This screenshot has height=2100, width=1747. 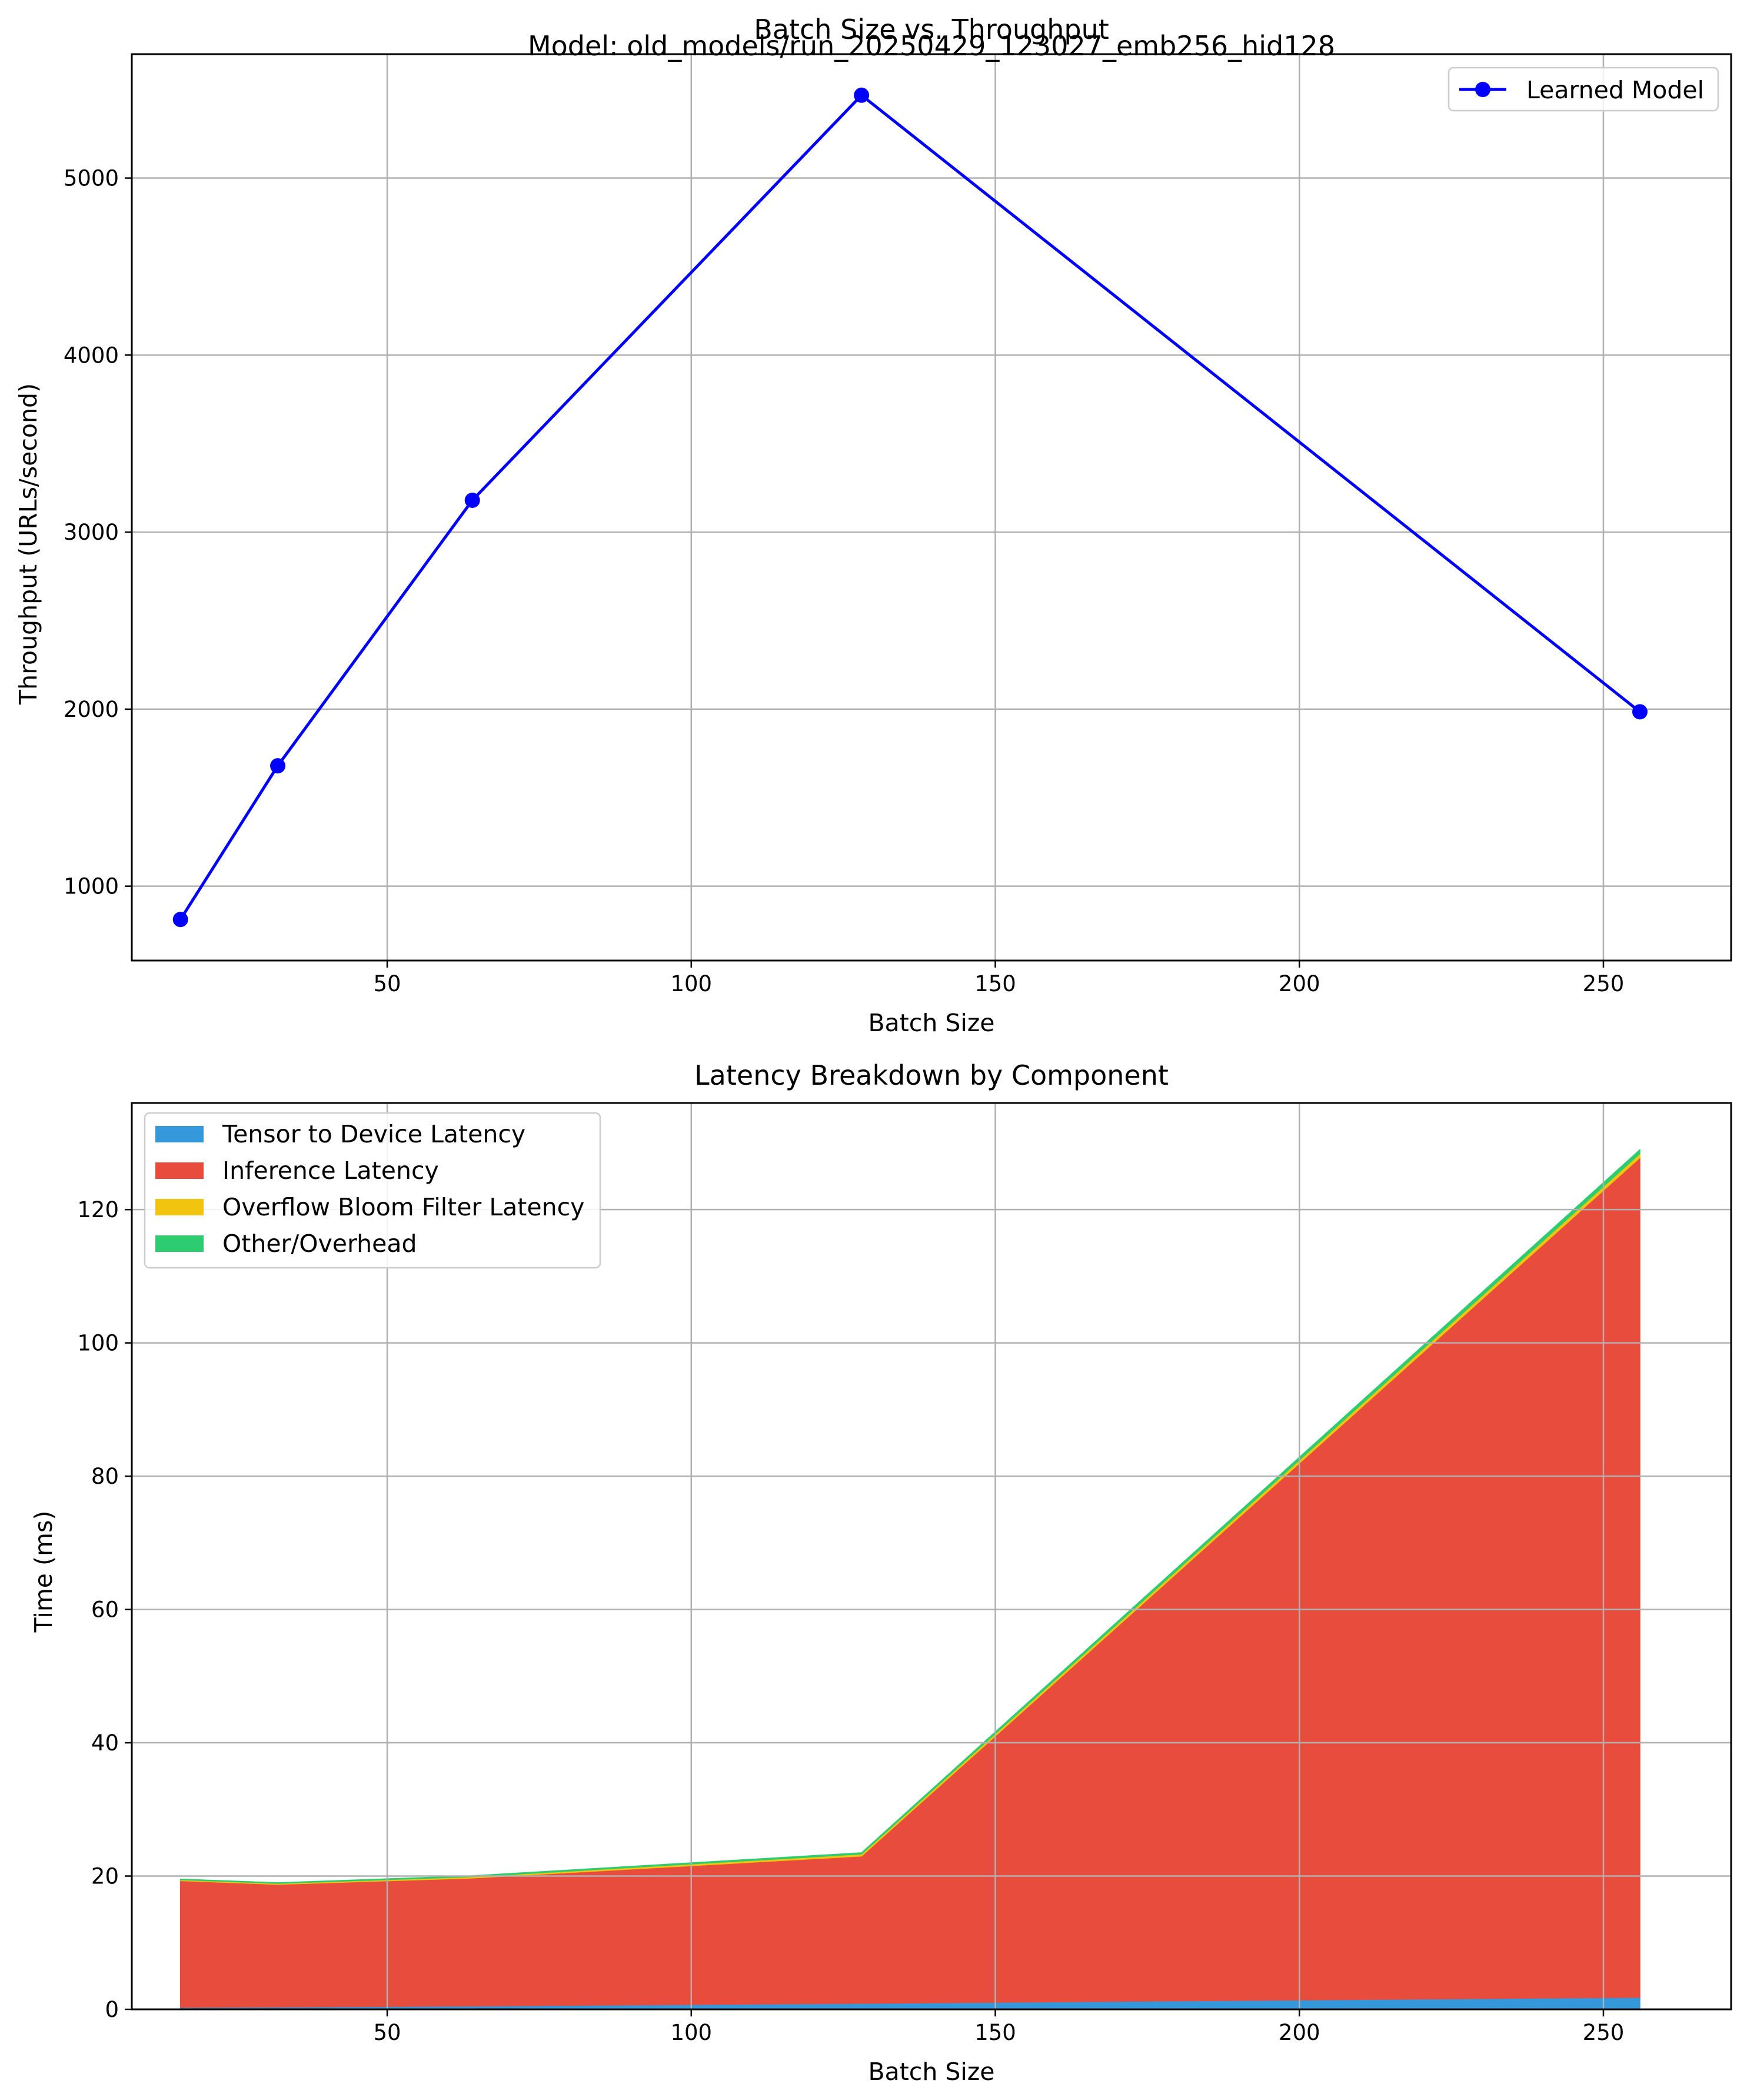 What do you see at coordinates (91, 886) in the screenshot?
I see `throughput-y-tick-label: 1000` at bounding box center [91, 886].